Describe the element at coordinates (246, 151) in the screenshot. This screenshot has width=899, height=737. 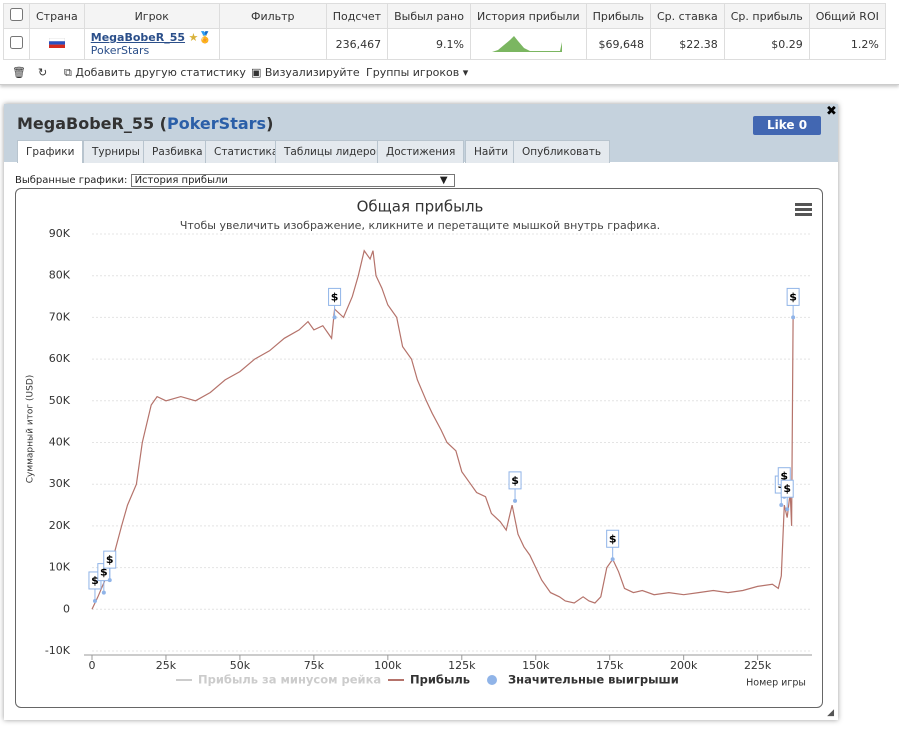
I see `tab: Статистика` at that location.